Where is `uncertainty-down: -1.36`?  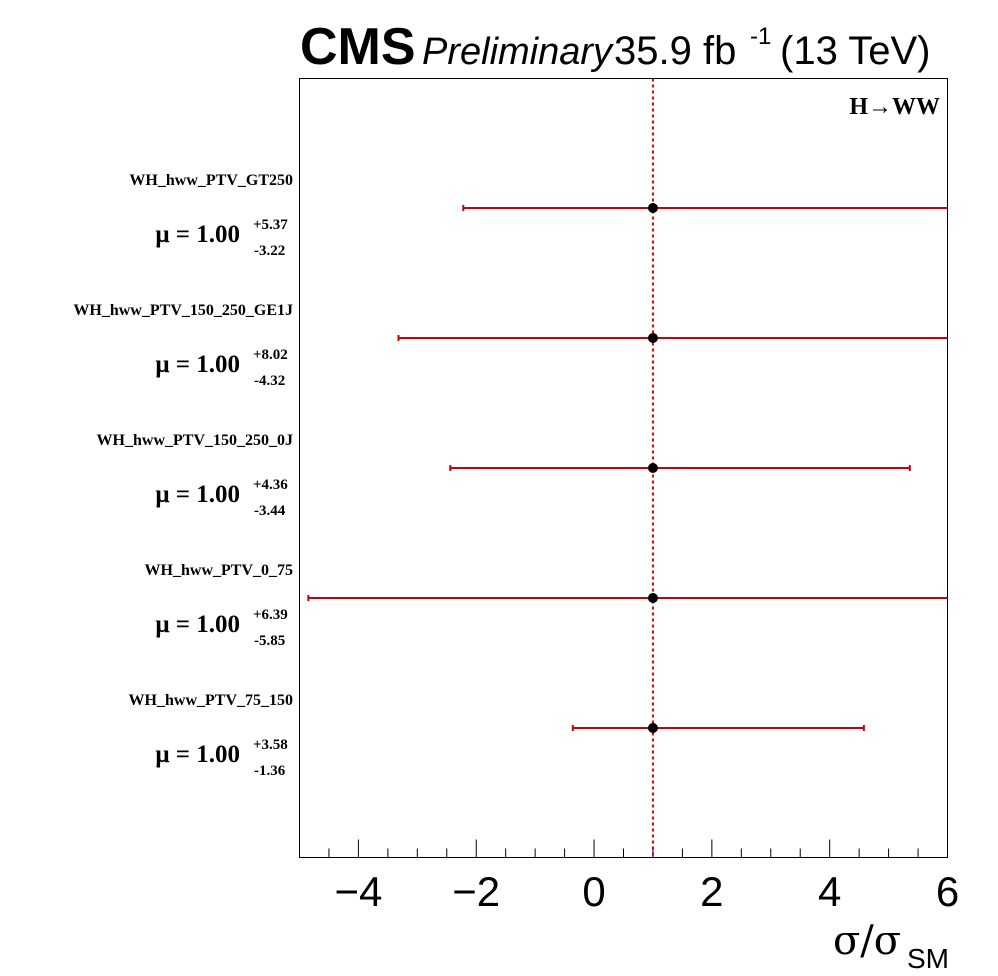 uncertainty-down: -1.36 is located at coordinates (270, 771).